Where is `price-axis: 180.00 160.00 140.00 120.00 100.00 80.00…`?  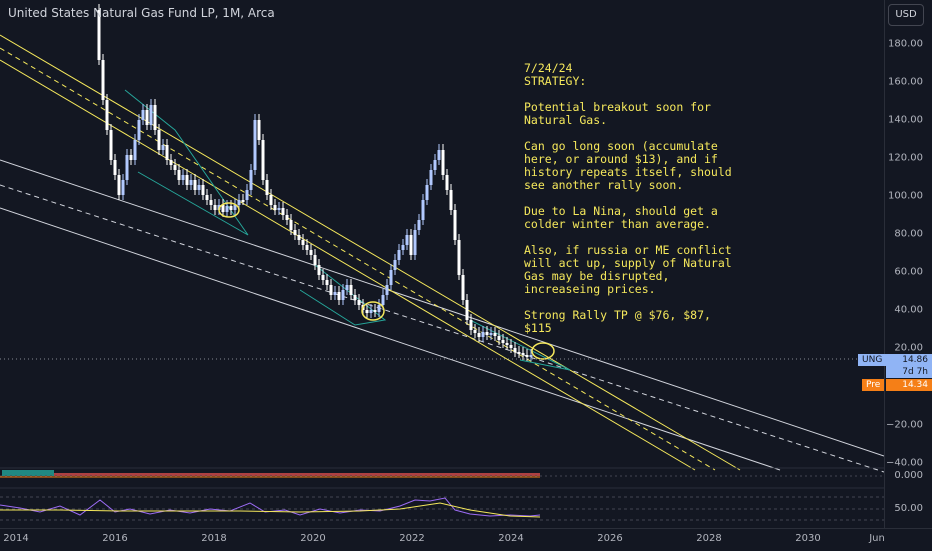 price-axis: 180.00 160.00 140.00 120.00 100.00 80.00… is located at coordinates (908, 264).